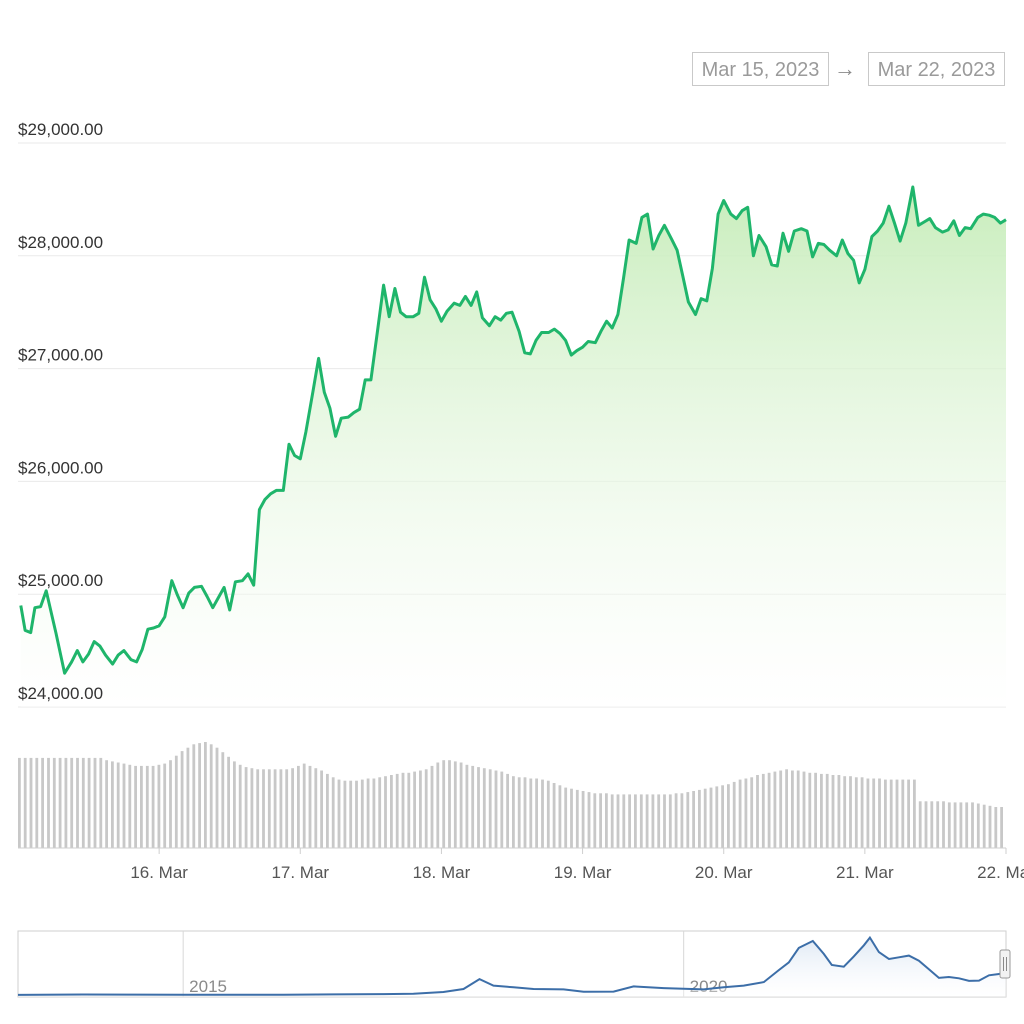  Describe the element at coordinates (300, 872) in the screenshot. I see `x-tick-label: 17. Mar` at that location.